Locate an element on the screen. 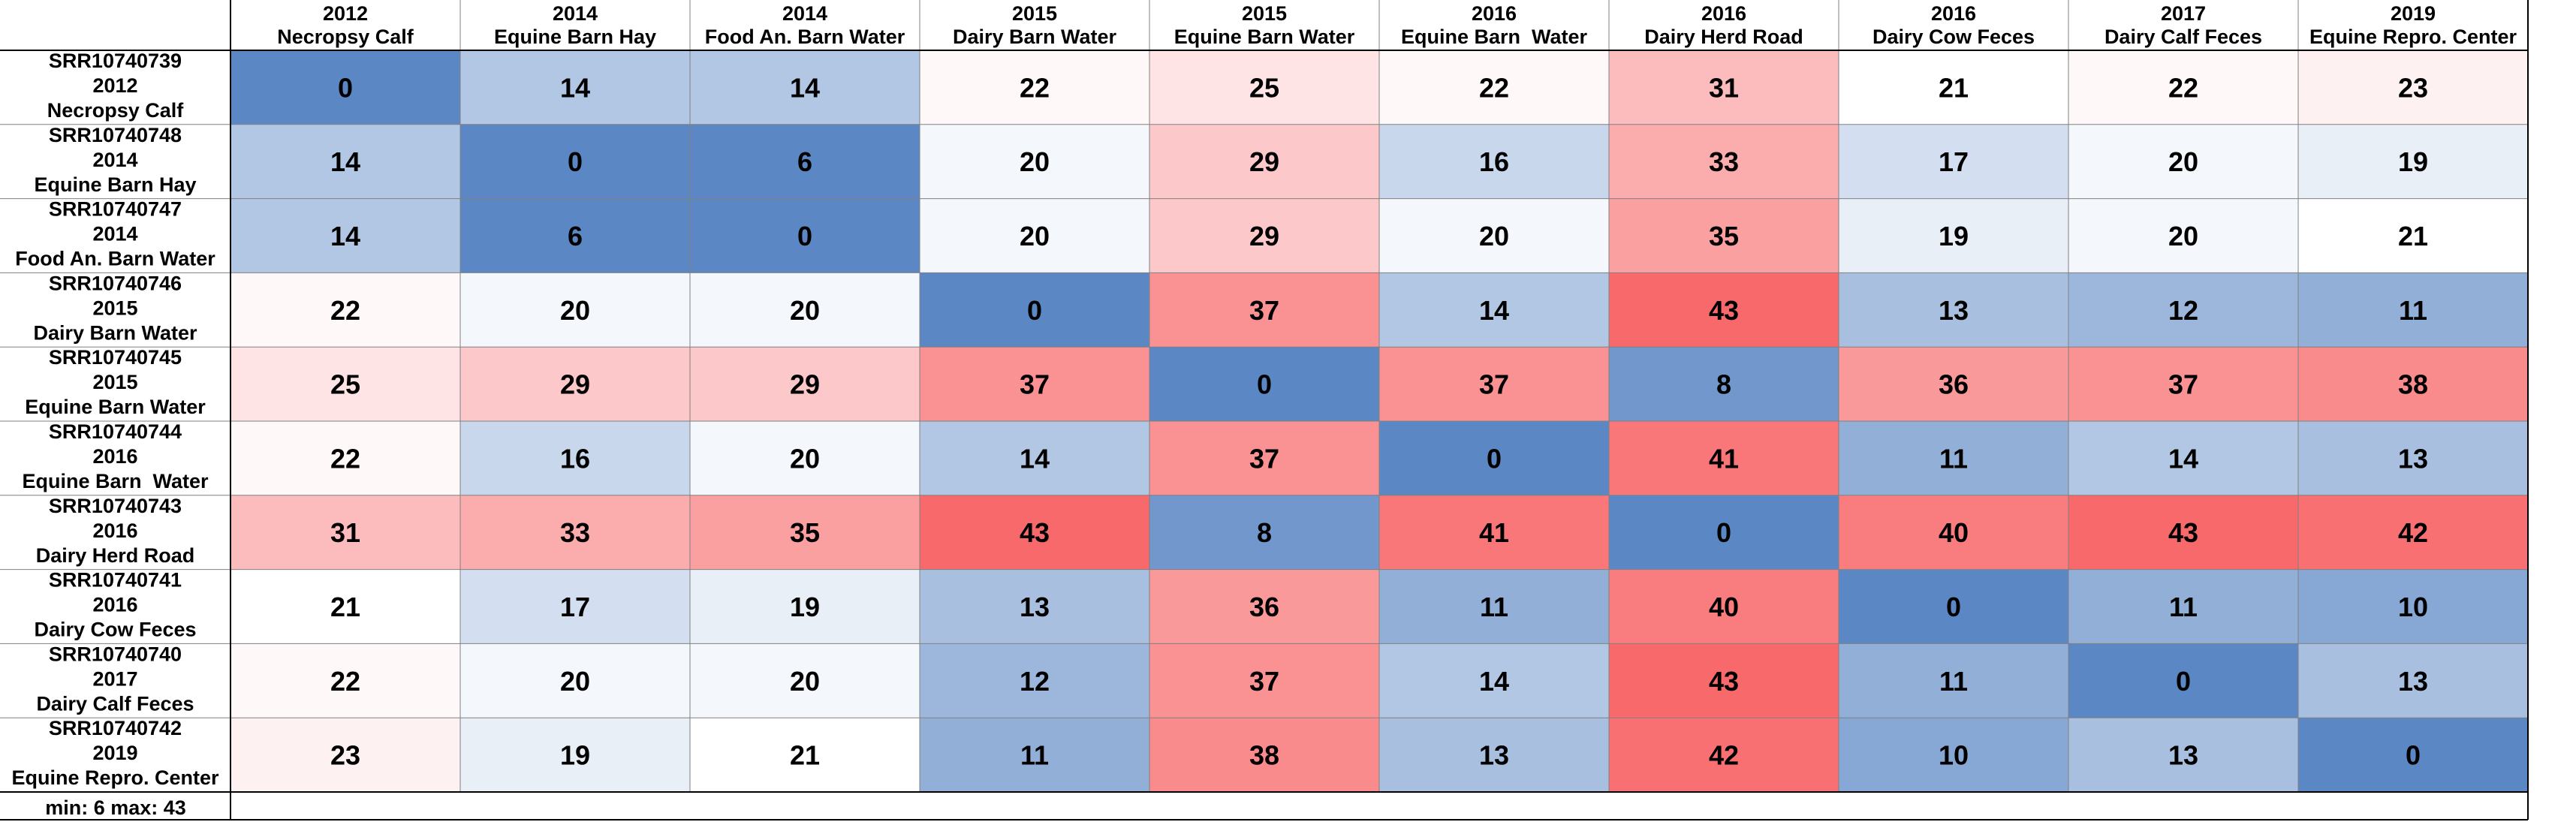 Image resolution: width=2576 pixels, height=822 pixels. column-header-name: Dairy Cow Feces is located at coordinates (1953, 37).